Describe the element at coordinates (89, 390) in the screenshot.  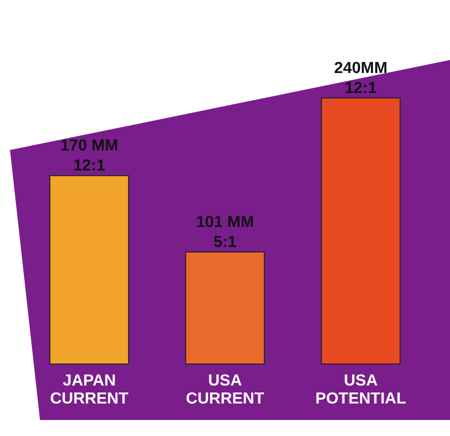
I see `x-tick-label: JAPAN CURRENT` at that location.